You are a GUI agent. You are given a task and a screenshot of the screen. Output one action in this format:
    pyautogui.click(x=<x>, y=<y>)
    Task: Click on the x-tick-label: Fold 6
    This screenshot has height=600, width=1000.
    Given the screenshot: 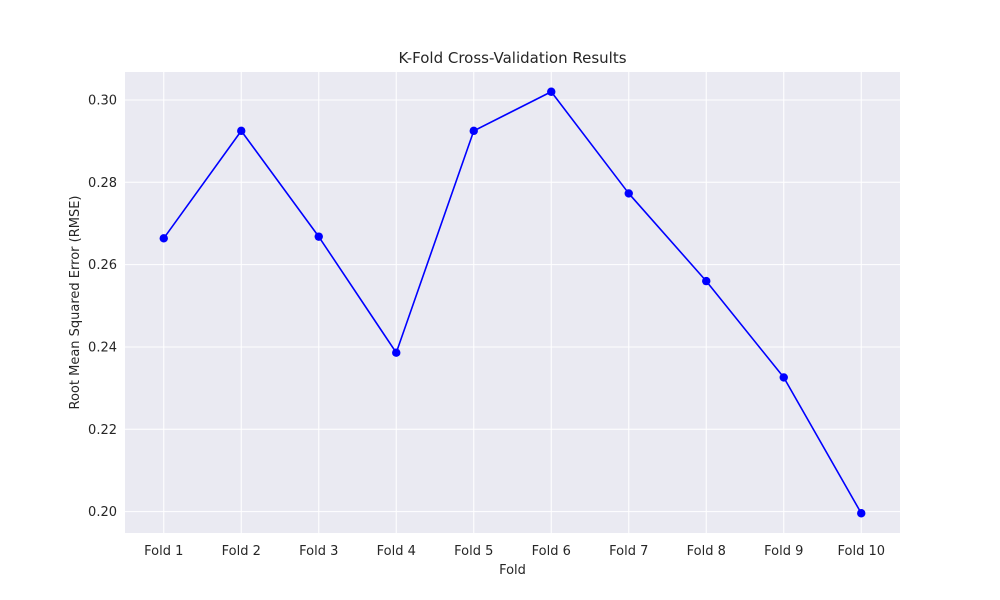 What is the action you would take?
    pyautogui.click(x=551, y=551)
    